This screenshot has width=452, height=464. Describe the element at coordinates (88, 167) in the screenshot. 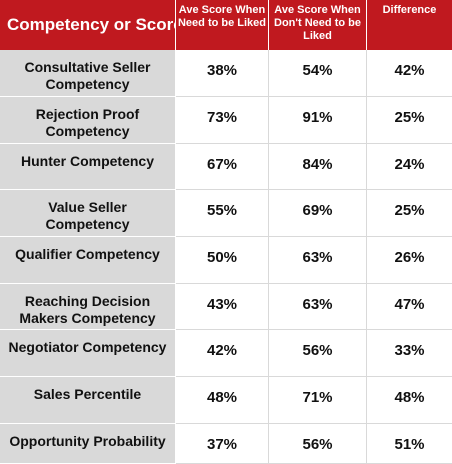

I see `row-label: Hunter Competency` at that location.